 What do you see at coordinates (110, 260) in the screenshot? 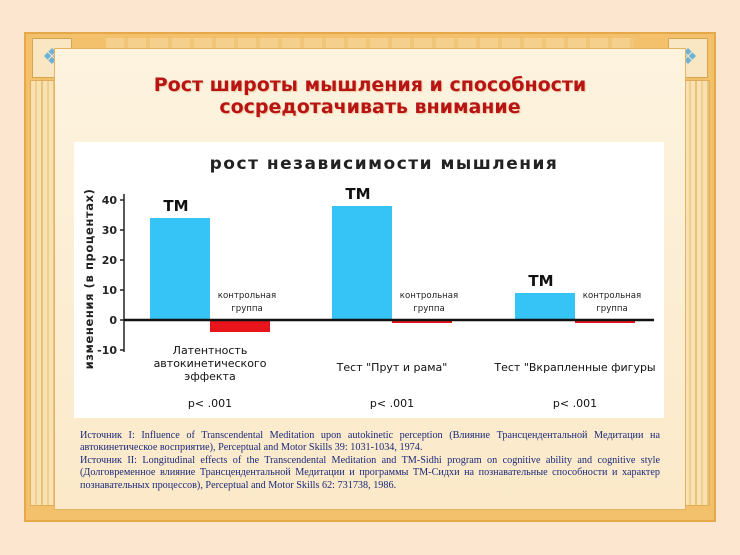
I see `y-tick-label: 20` at bounding box center [110, 260].